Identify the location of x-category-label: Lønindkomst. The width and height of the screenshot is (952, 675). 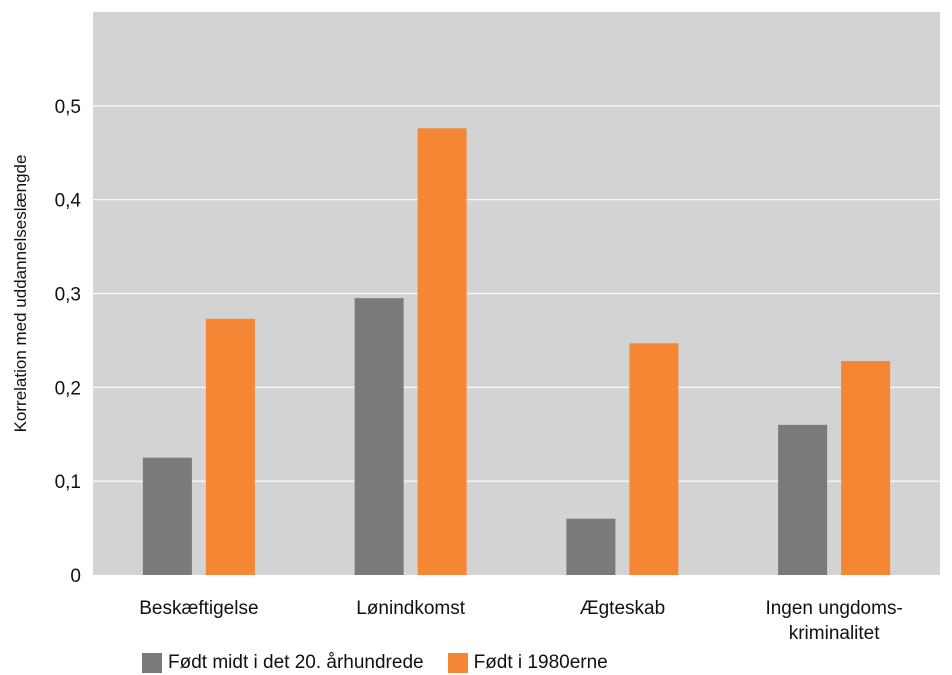
(410, 608).